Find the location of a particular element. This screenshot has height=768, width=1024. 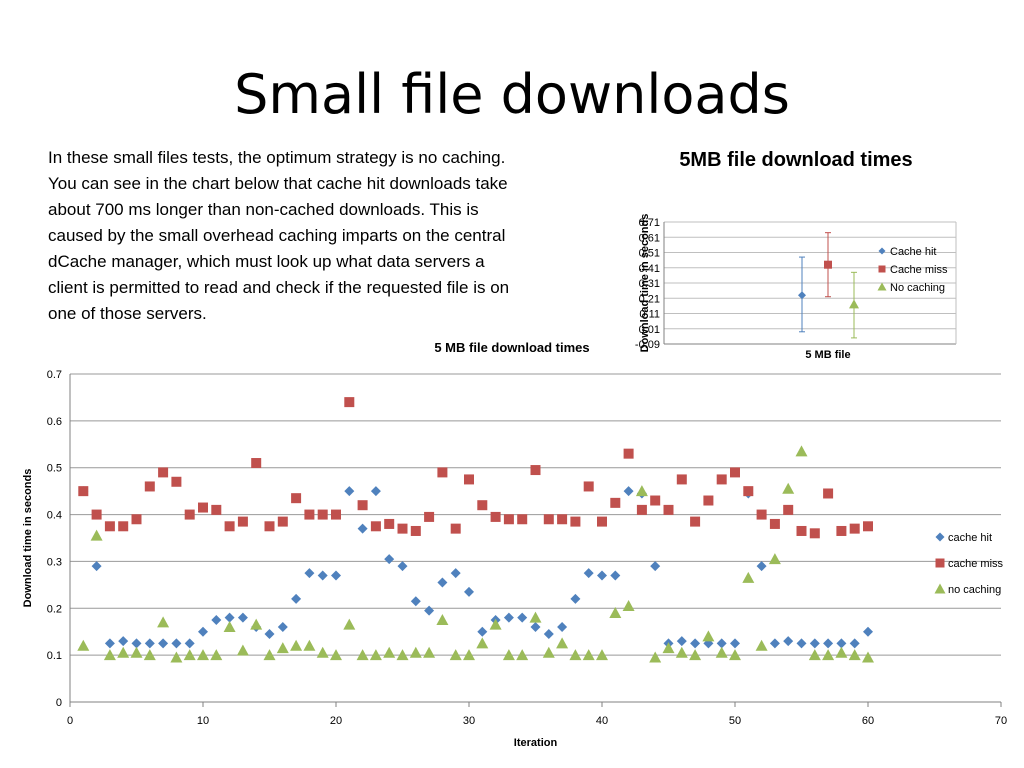

main-chart-y-tick: 0.7 is located at coordinates (54, 375).